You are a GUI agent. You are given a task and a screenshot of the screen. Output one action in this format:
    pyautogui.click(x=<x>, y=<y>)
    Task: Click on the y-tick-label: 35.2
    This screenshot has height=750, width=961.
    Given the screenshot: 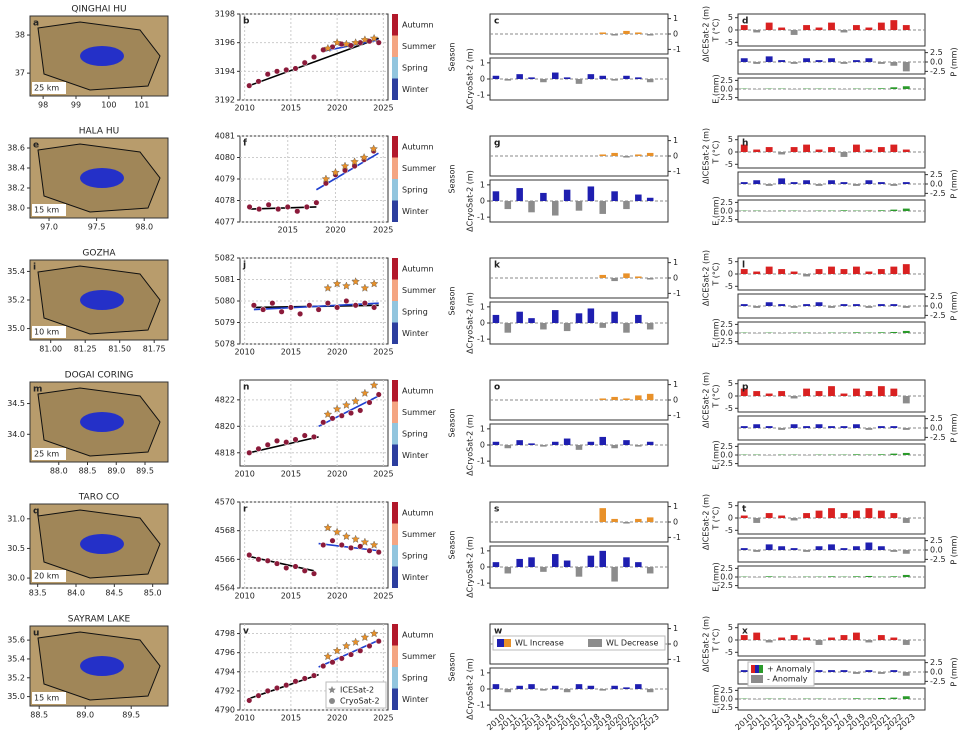 What is the action you would take?
    pyautogui.click(x=16, y=300)
    